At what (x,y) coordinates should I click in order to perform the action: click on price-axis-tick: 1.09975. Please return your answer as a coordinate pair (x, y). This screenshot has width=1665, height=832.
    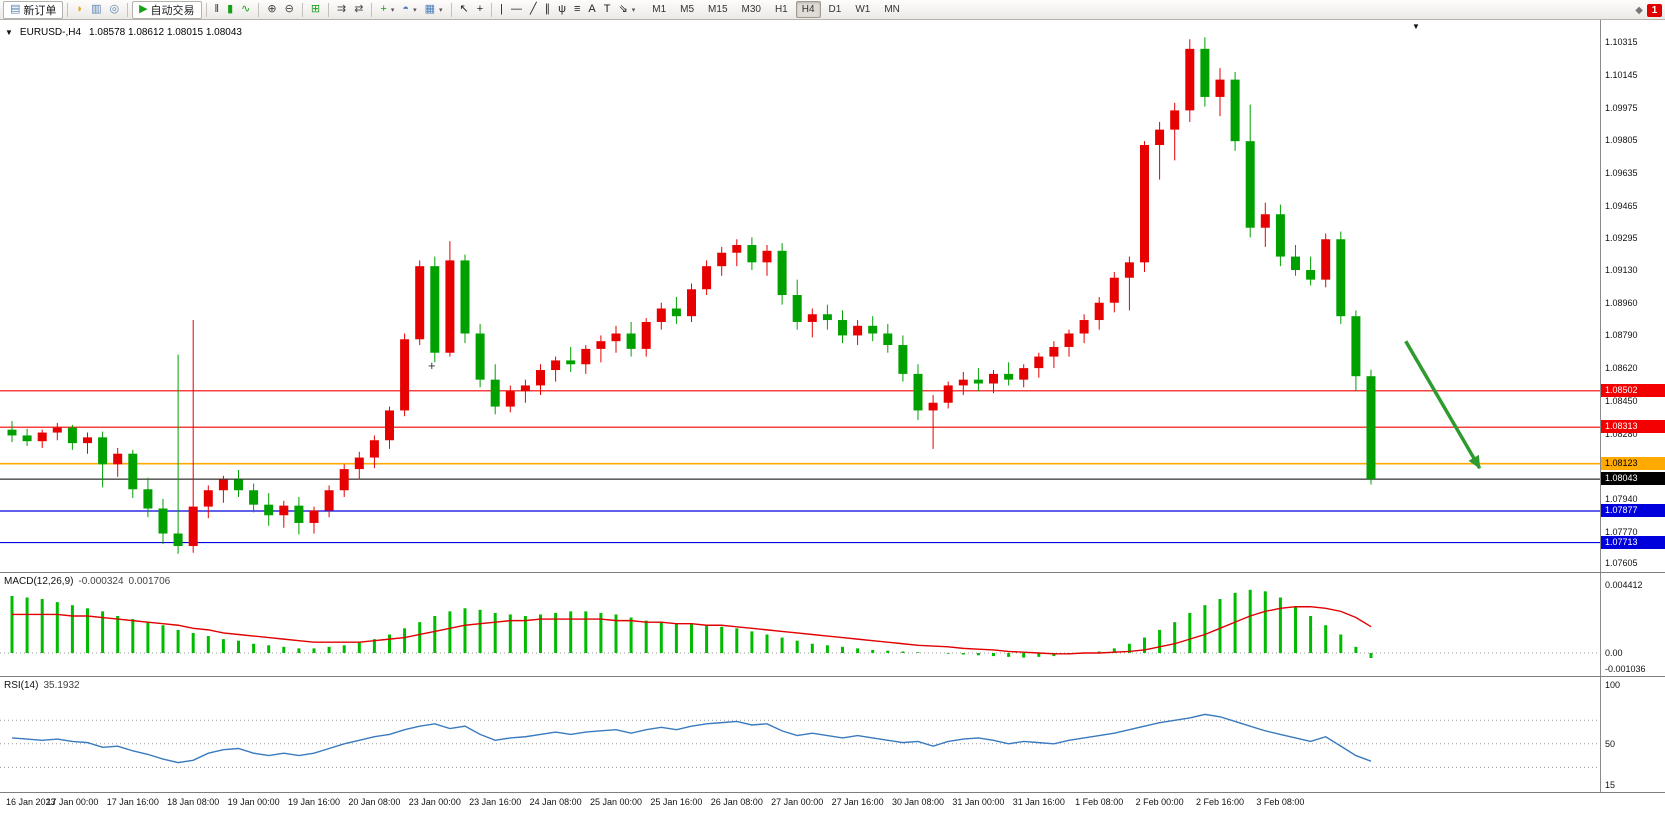
    Looking at the image, I should click on (1621, 107).